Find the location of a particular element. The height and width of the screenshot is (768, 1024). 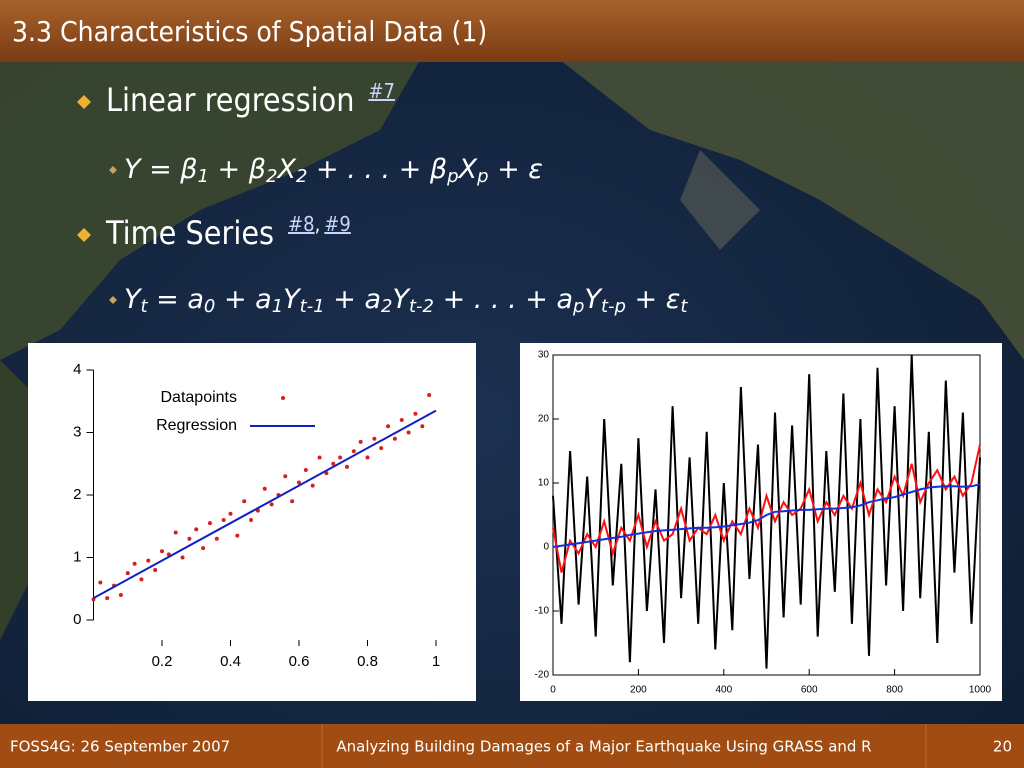

equation-part: + β is located at coordinates (237, 169).